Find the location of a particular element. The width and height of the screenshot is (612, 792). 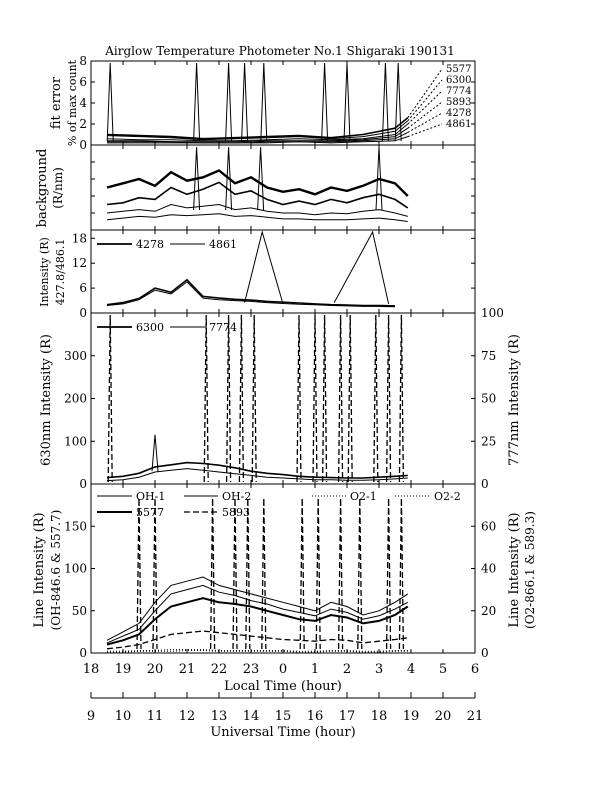

fit-legend-label: 4861 is located at coordinates (458, 124).